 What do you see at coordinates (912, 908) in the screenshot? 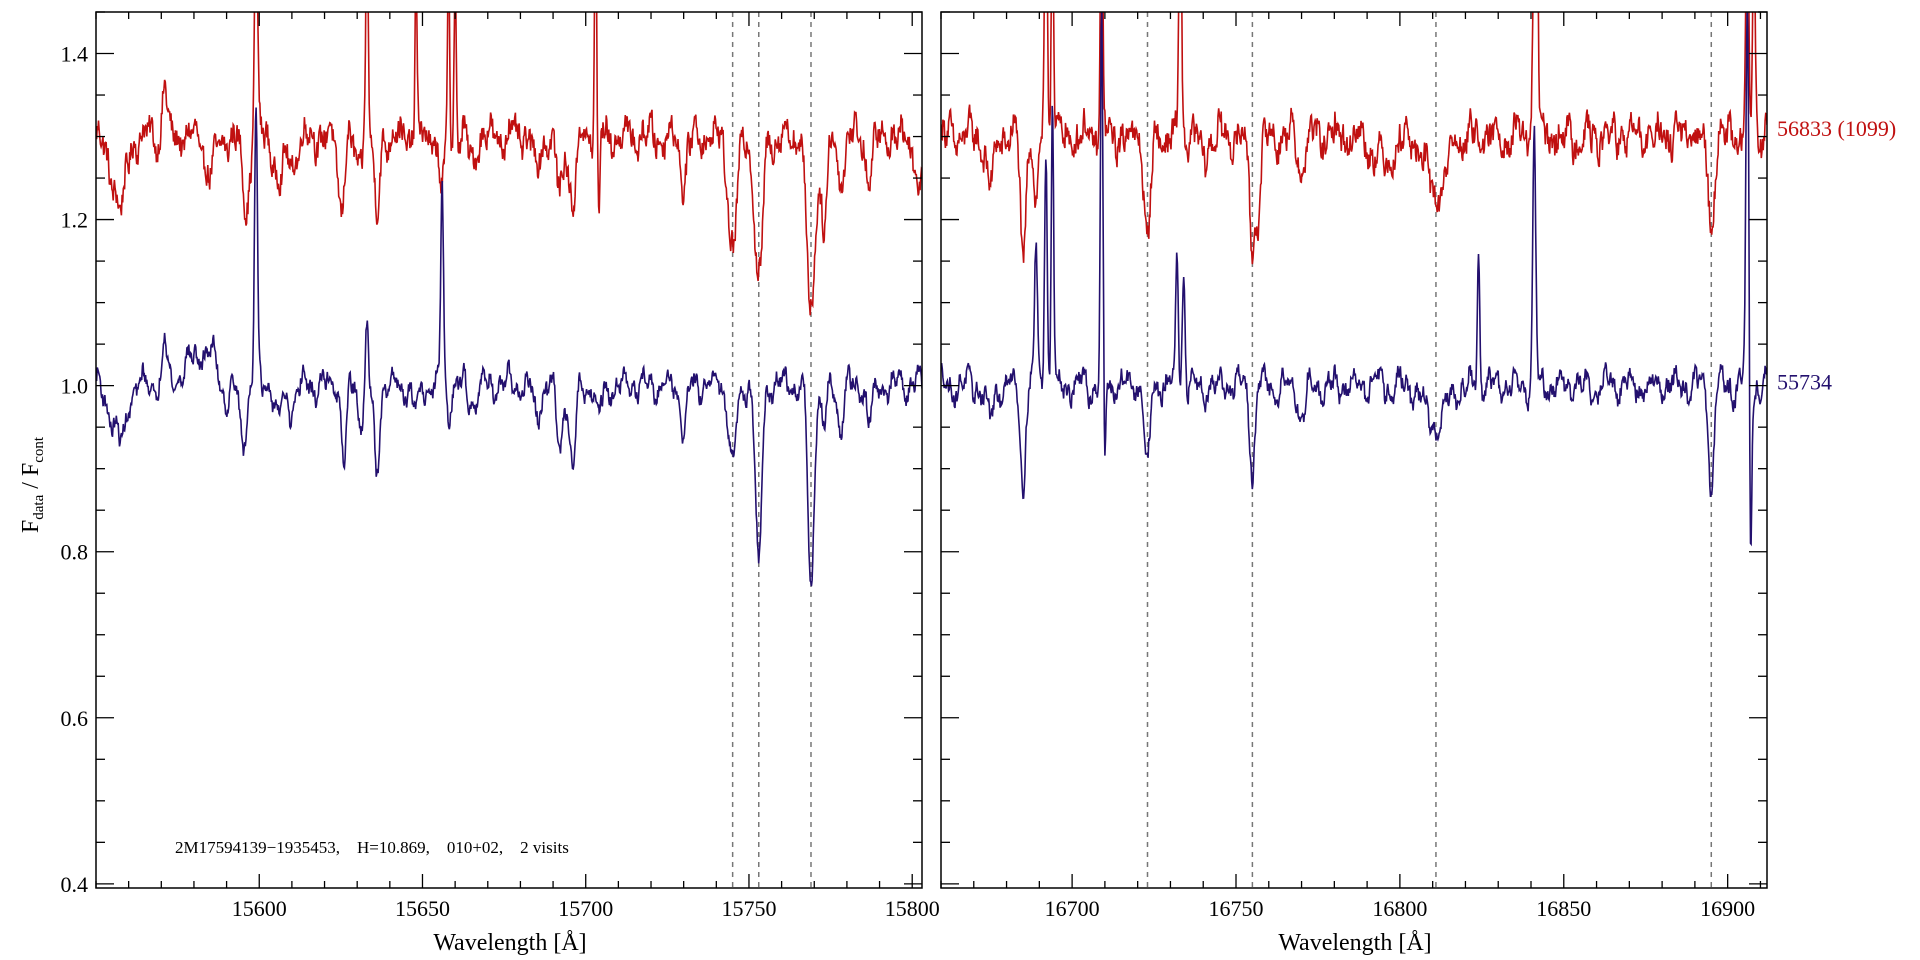
I see `x-tick-label: 15800` at bounding box center [912, 908].